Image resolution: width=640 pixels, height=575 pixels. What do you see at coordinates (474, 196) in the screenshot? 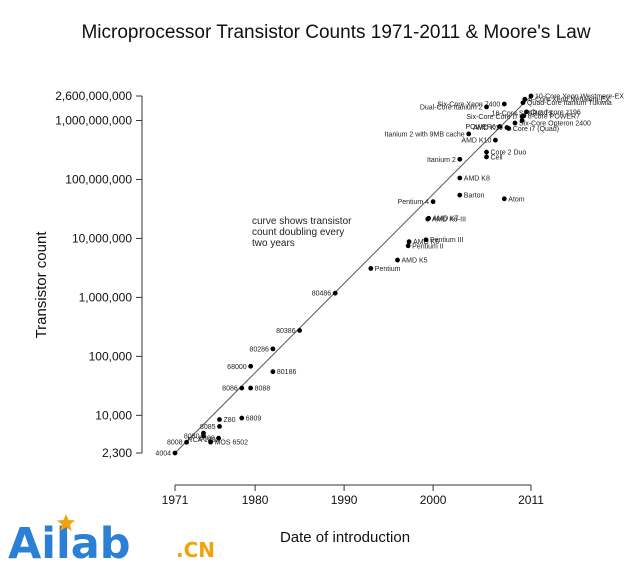
I see `point-label: Barton` at bounding box center [474, 196].